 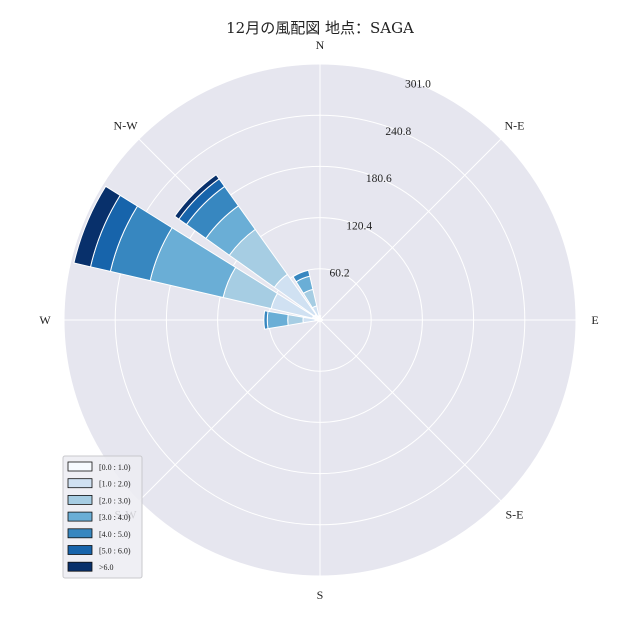 I want to click on direction-label: S-E, so click(x=514, y=514).